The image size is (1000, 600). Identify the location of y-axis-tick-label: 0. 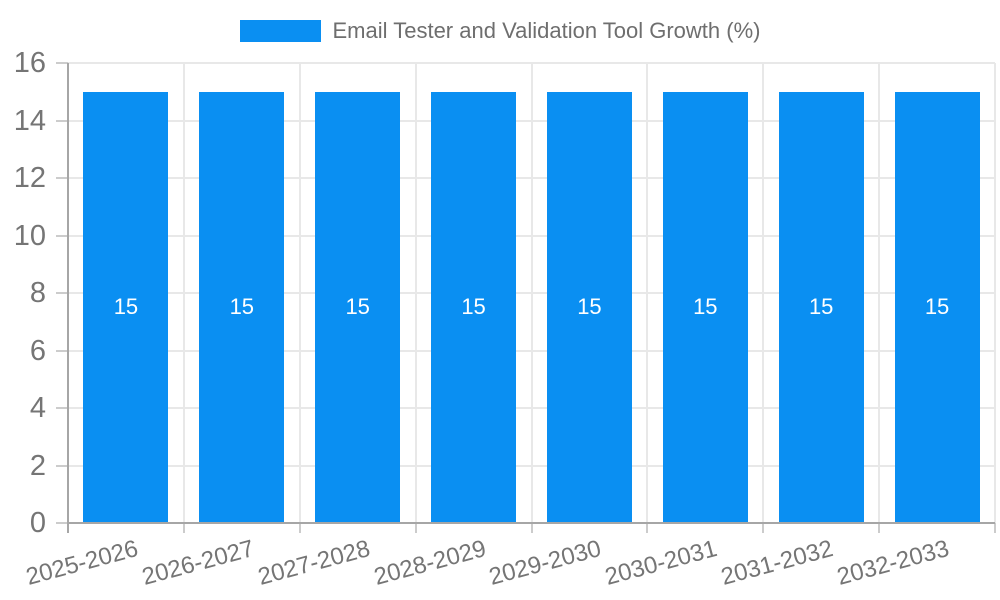
(37, 523).